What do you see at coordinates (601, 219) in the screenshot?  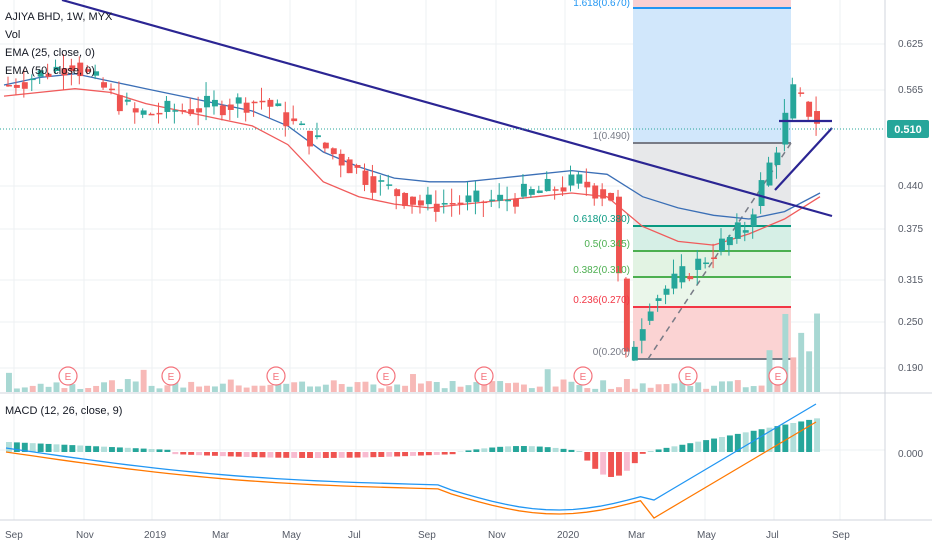 I see `fib-label-0618: 0.618(0.380)` at bounding box center [601, 219].